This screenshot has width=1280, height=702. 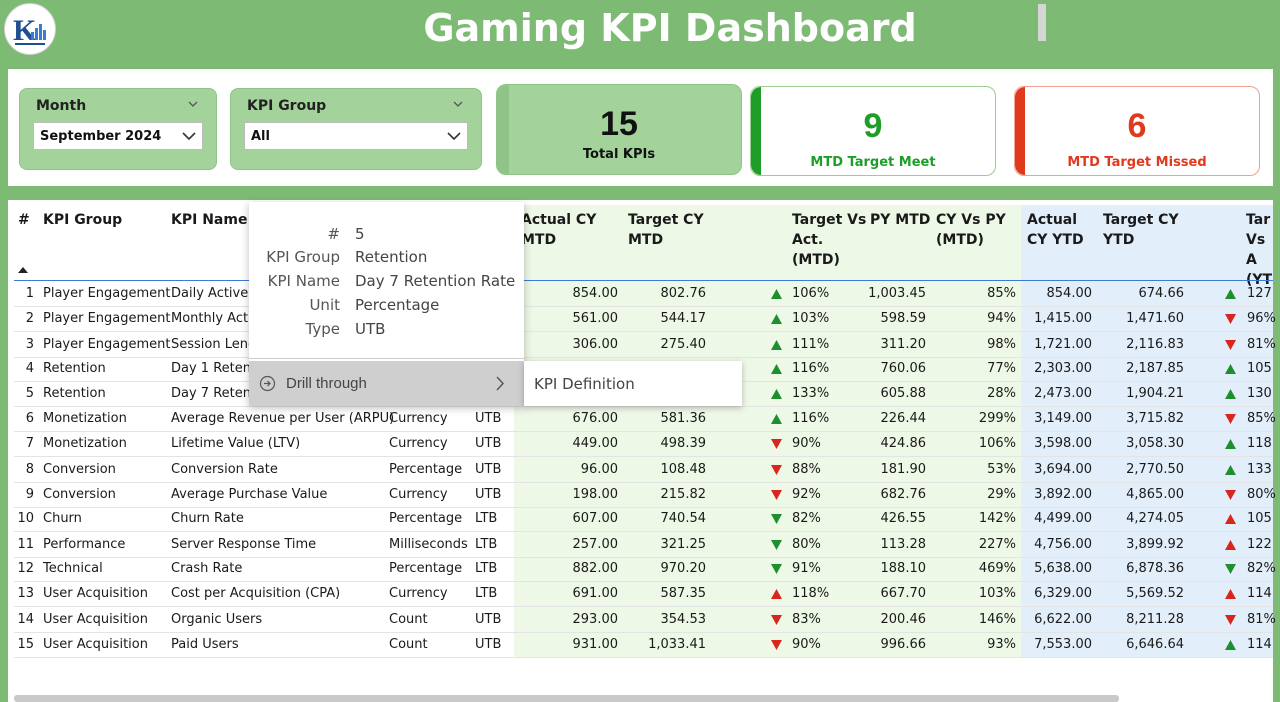 What do you see at coordinates (386, 383) in the screenshot?
I see `drill-through-menu-item: Drill through` at bounding box center [386, 383].